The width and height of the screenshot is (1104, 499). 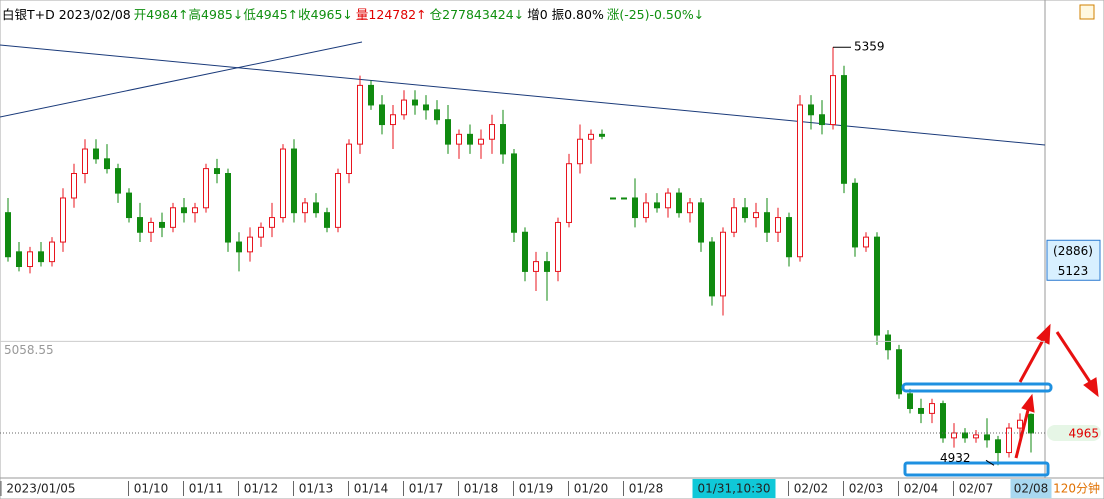 I want to click on cursor-value: 5123, so click(x=1073, y=271).